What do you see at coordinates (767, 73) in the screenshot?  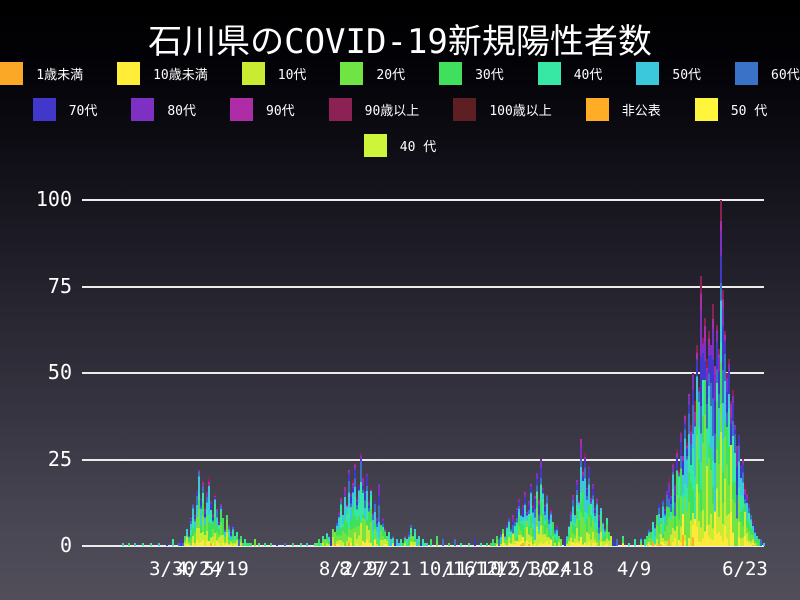 I see `legend-item: 60代` at bounding box center [767, 73].